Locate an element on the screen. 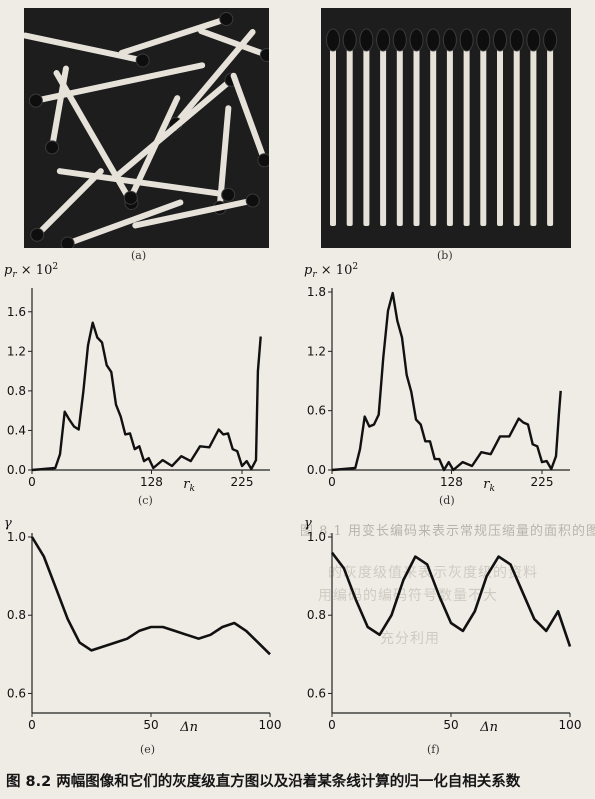 The image size is (595, 799). histogram-chart-c: 0.0 0.4 0.8 1.2 1.6 0 128 225 pr × 102 rk is located at coordinates (137, 378).